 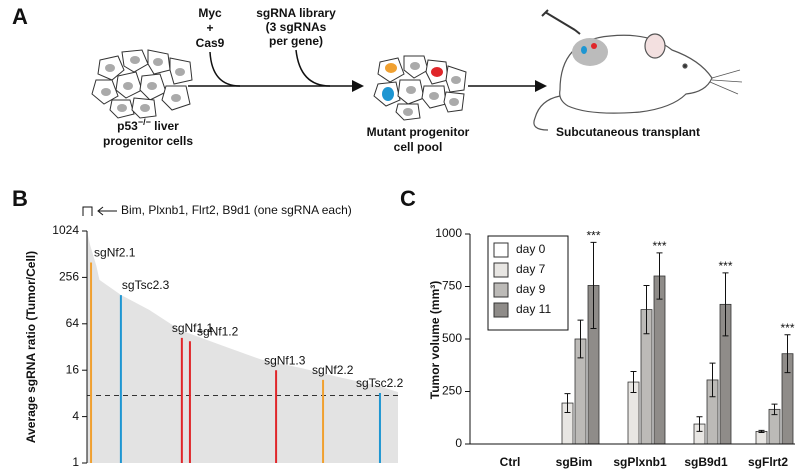 I want to click on y-axis-label: Tumor volume (mm³), so click(x=435, y=340).